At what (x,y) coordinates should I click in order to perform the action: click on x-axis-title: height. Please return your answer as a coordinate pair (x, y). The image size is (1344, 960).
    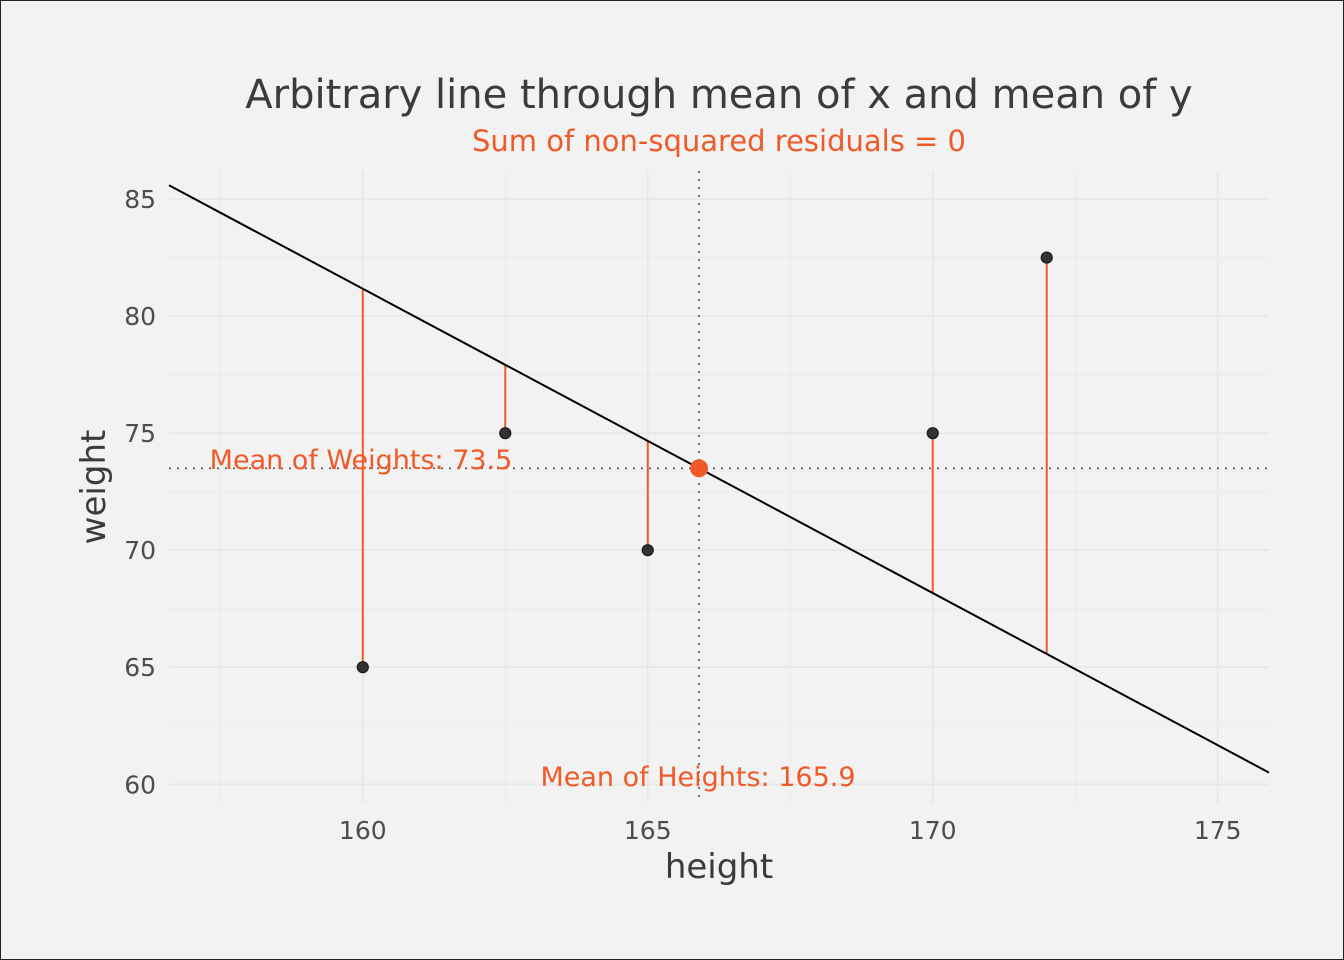
    Looking at the image, I should click on (719, 867).